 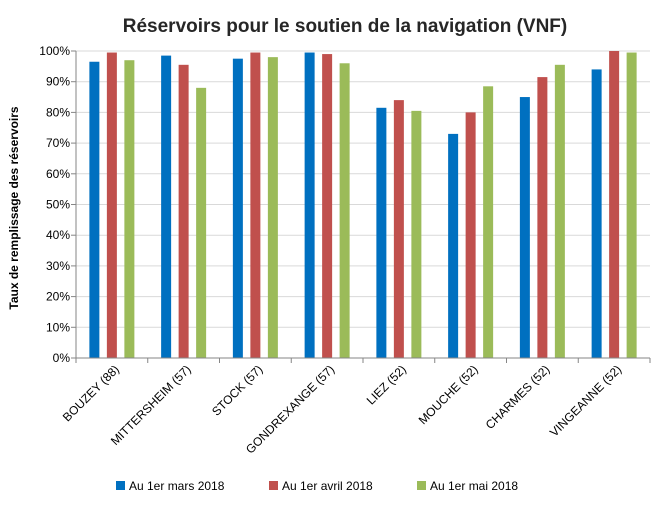 I want to click on y-tick-label: 10%, so click(x=58, y=327).